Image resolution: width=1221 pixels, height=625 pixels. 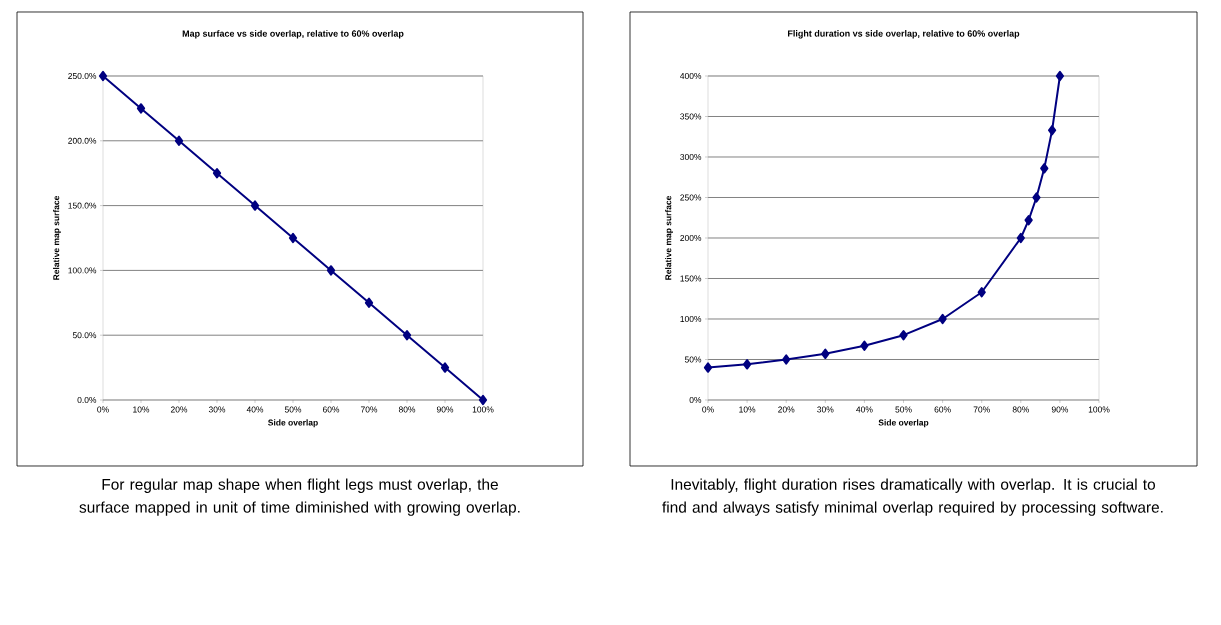 I want to click on y-tick-label: 50%, so click(x=693, y=359).